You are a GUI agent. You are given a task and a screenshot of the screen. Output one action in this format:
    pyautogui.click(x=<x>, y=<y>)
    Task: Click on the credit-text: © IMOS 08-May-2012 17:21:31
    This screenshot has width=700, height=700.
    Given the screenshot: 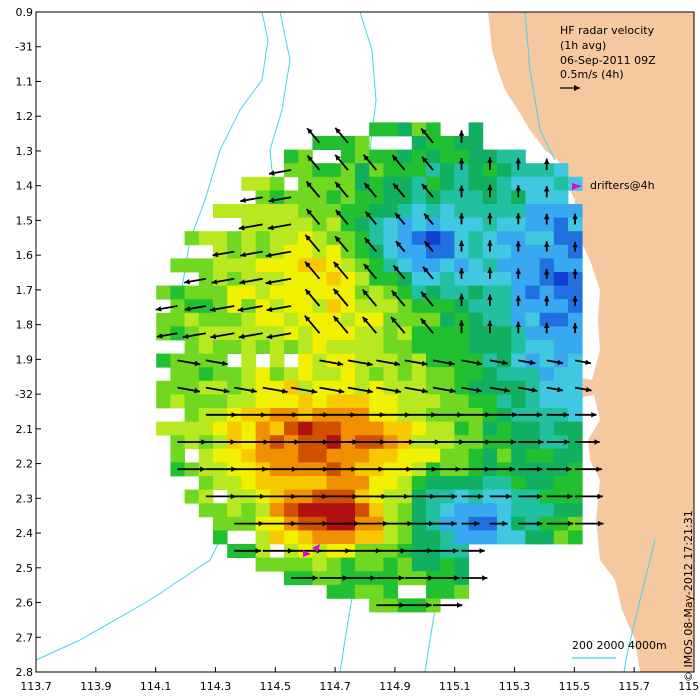 What is the action you would take?
    pyautogui.click(x=688, y=596)
    